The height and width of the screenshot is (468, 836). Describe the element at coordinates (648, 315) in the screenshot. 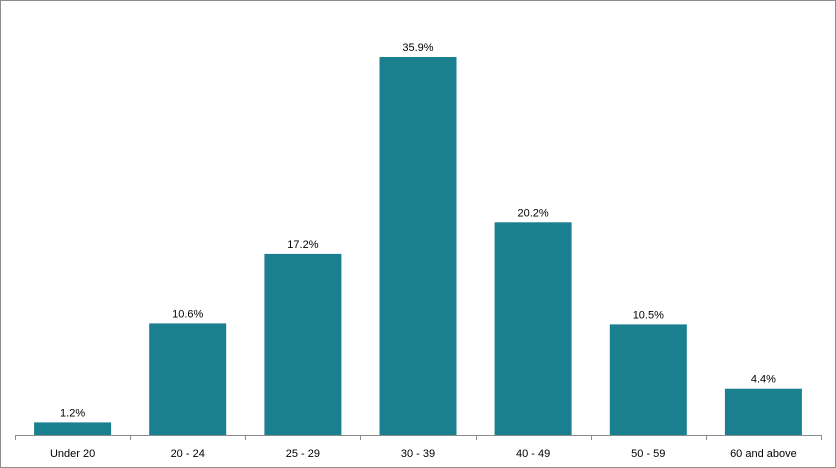

I see `value-label-50-59: 10.5%` at that location.